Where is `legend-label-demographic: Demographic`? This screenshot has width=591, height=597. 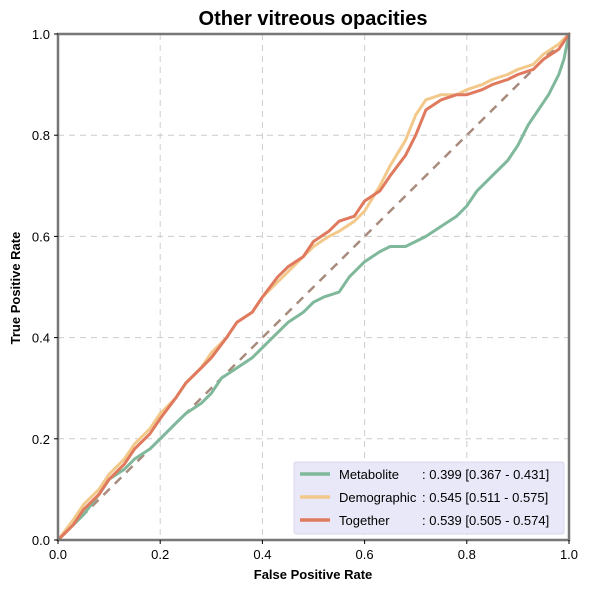 legend-label-demographic: Demographic is located at coordinates (378, 497).